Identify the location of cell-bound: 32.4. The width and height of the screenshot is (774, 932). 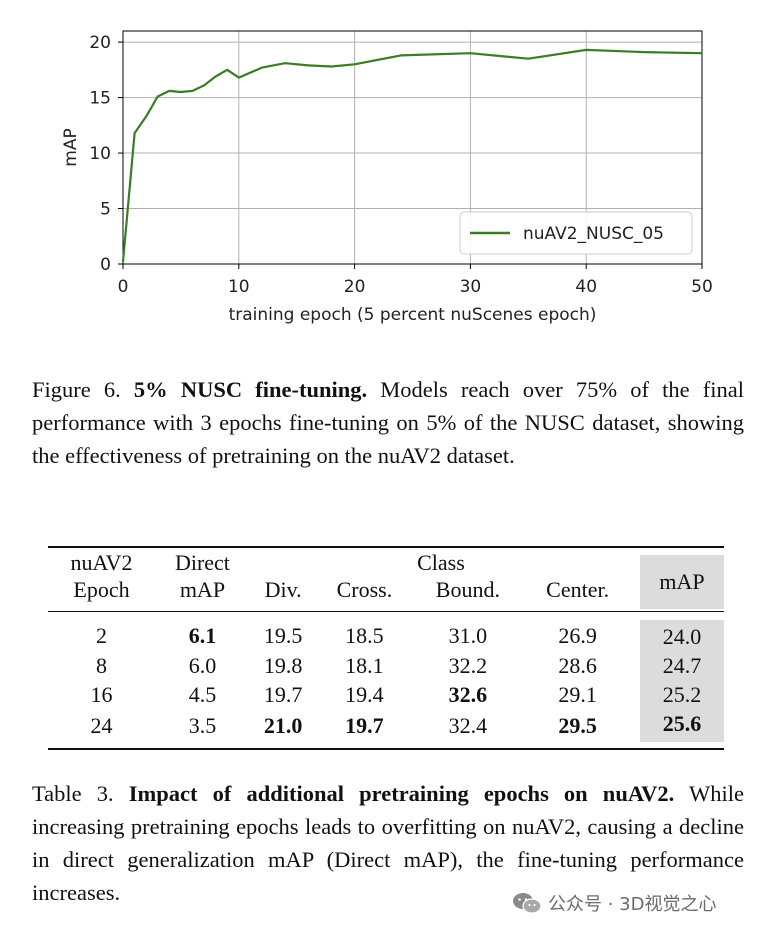
(468, 729).